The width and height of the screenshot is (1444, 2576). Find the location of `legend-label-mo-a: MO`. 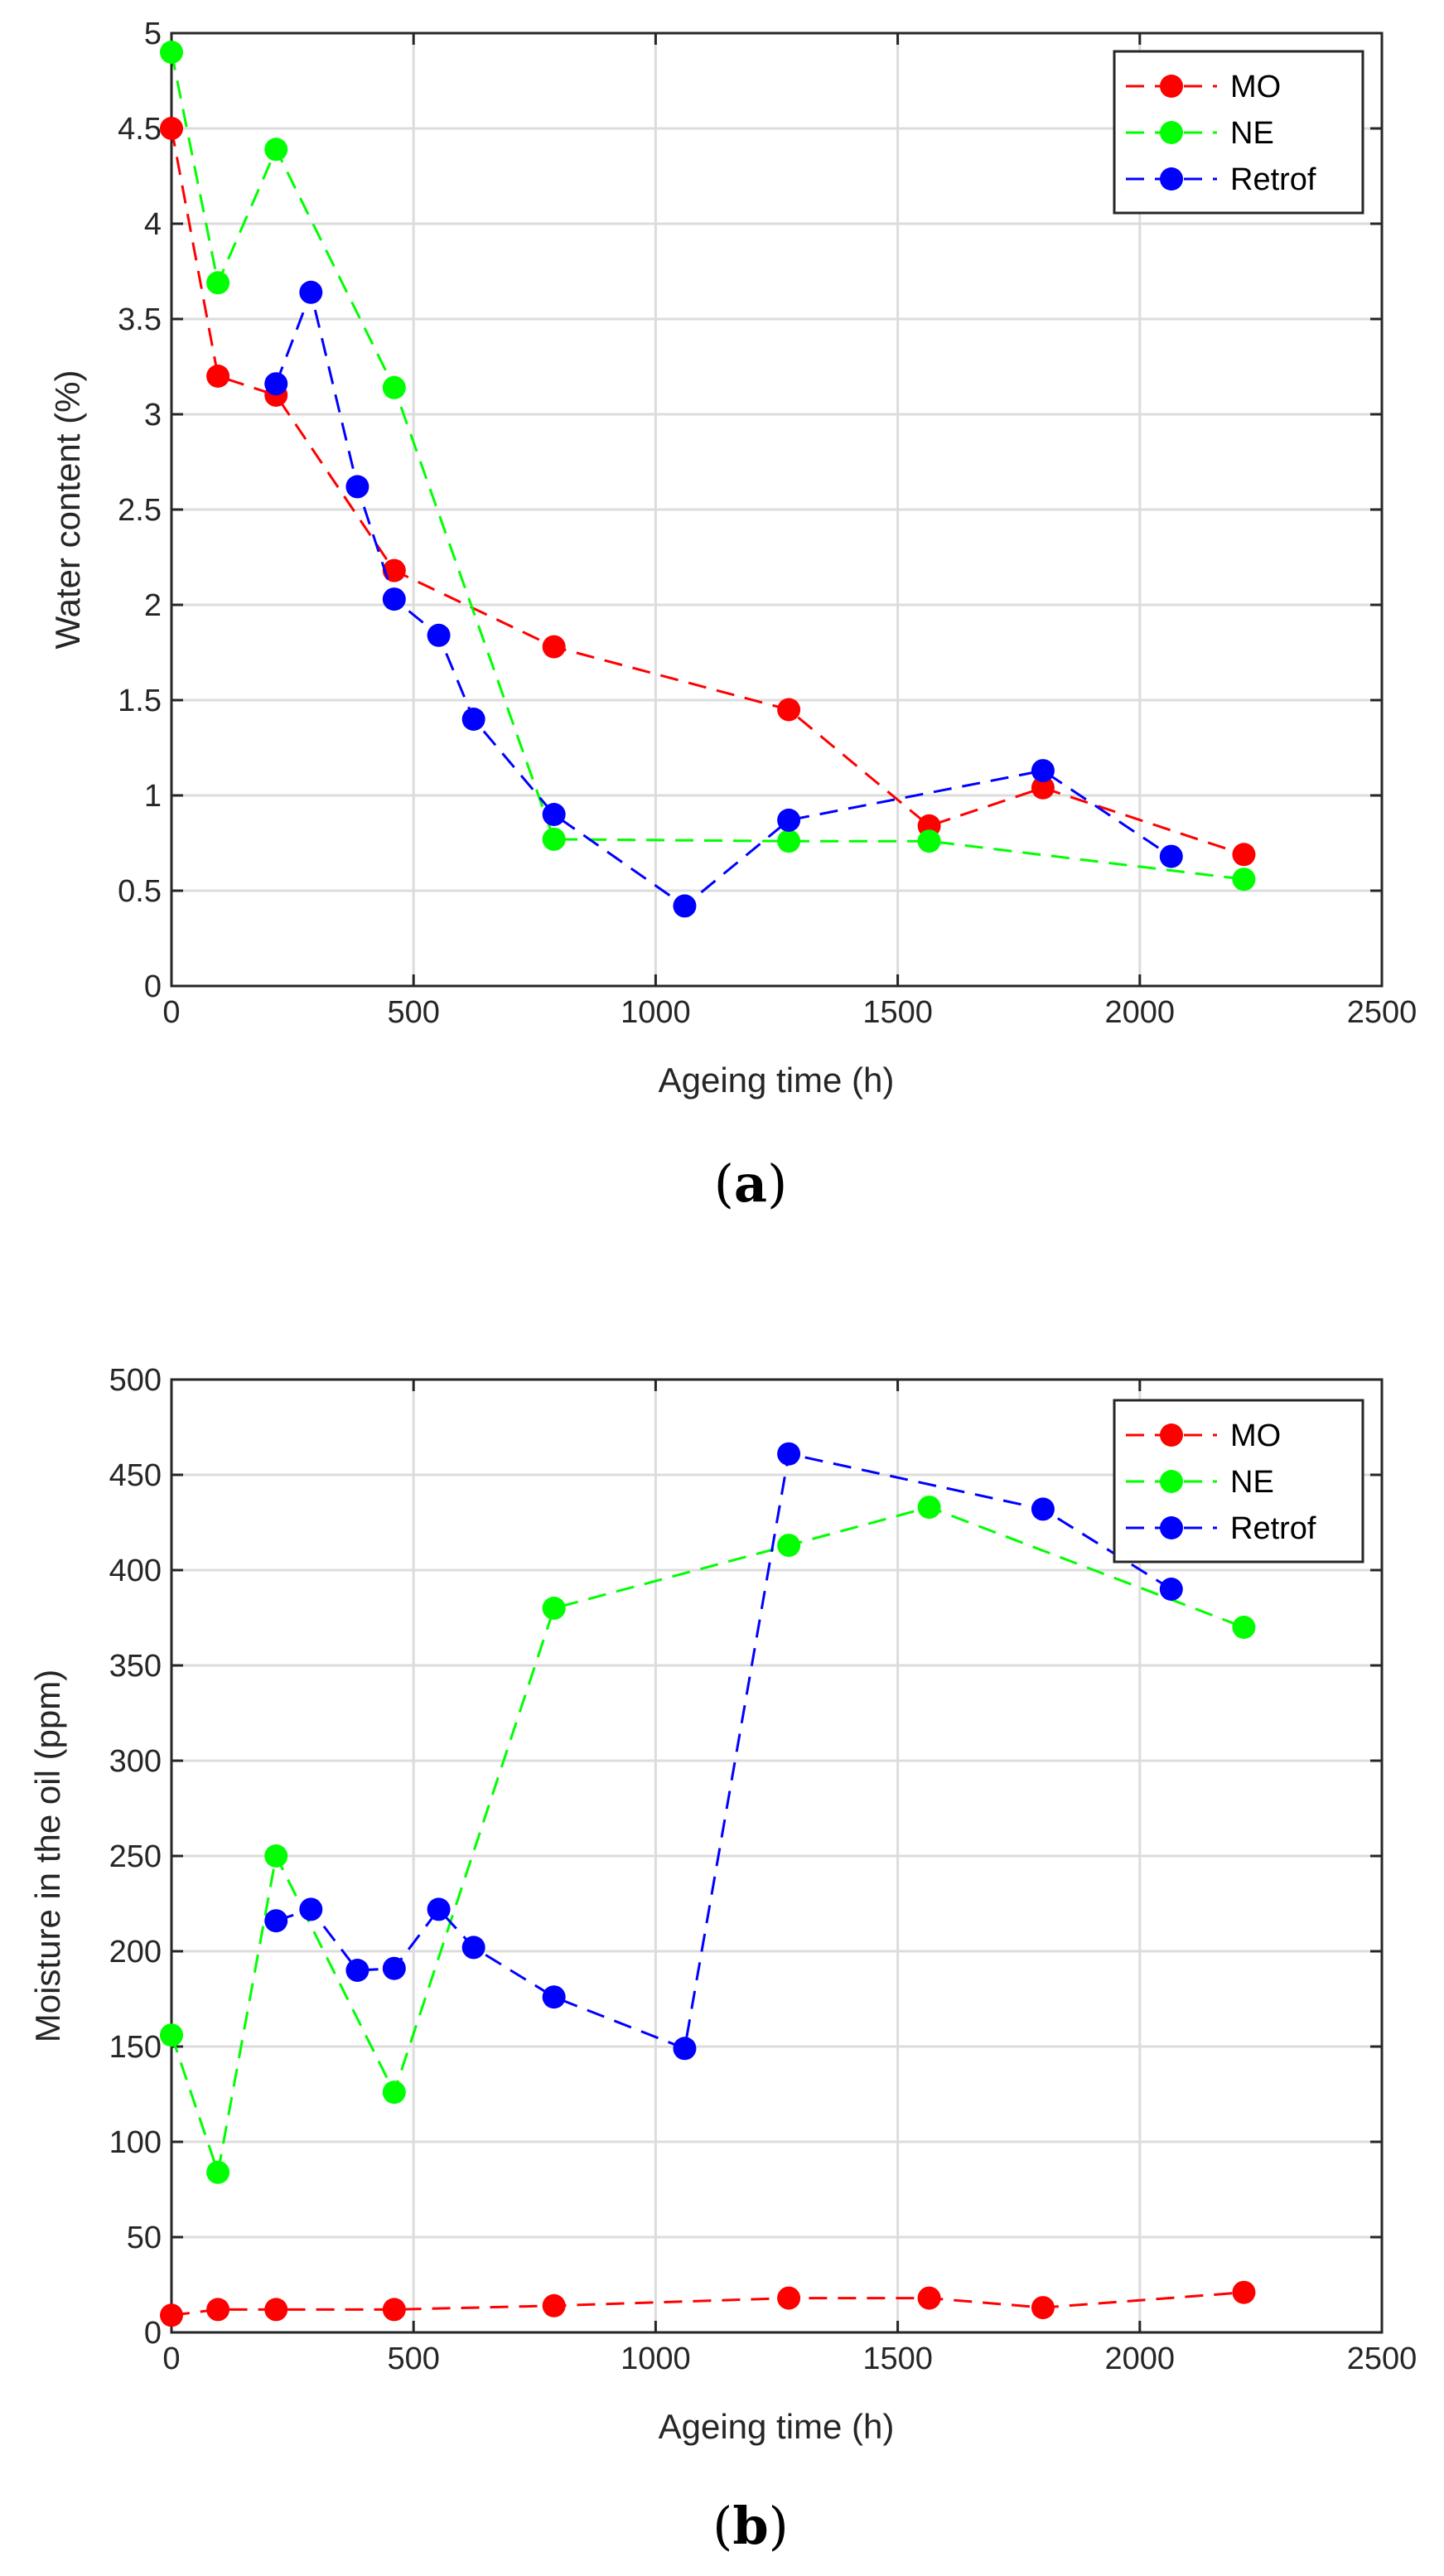

legend-label-mo-a: MO is located at coordinates (1255, 87).